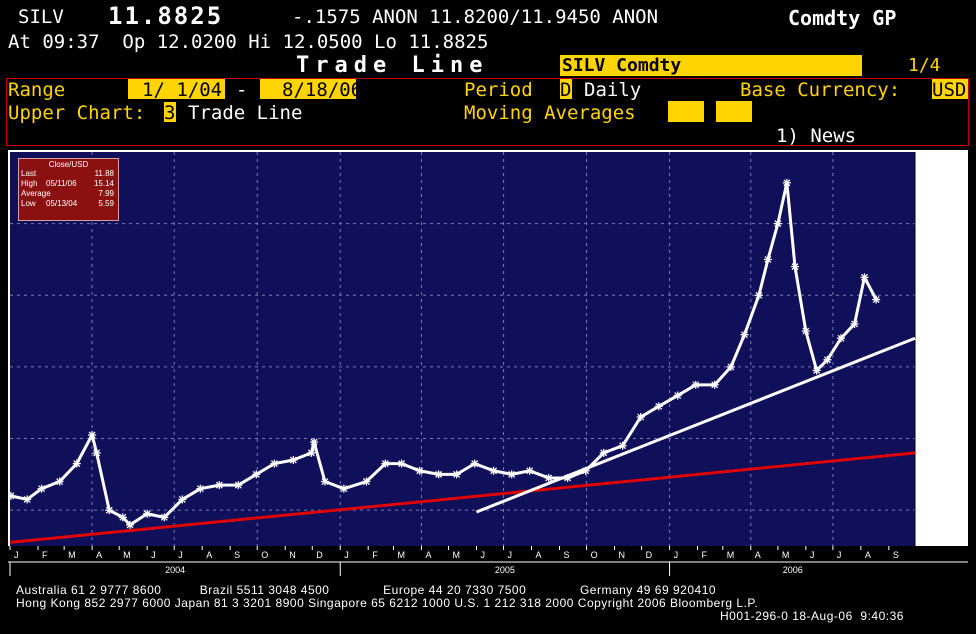 Image resolution: width=976 pixels, height=634 pixels. What do you see at coordinates (41, 17) in the screenshot?
I see `ticker: SILV` at bounding box center [41, 17].